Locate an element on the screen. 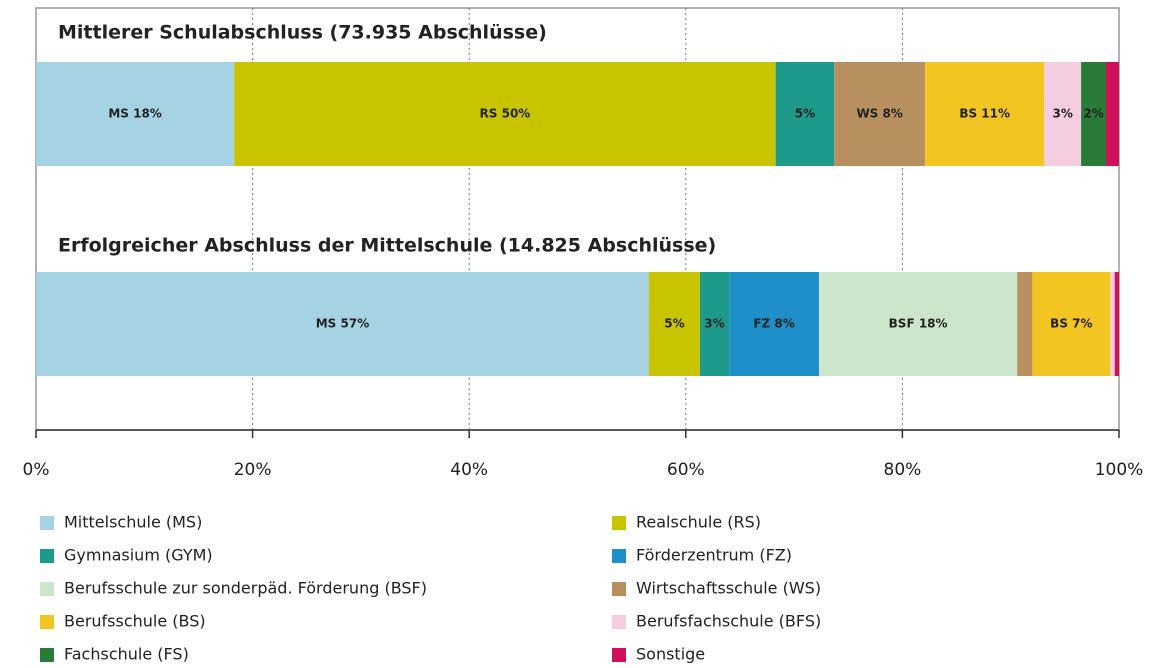 Image resolution: width=1154 pixels, height=668 pixels. segment-label: WS 8% is located at coordinates (879, 114).